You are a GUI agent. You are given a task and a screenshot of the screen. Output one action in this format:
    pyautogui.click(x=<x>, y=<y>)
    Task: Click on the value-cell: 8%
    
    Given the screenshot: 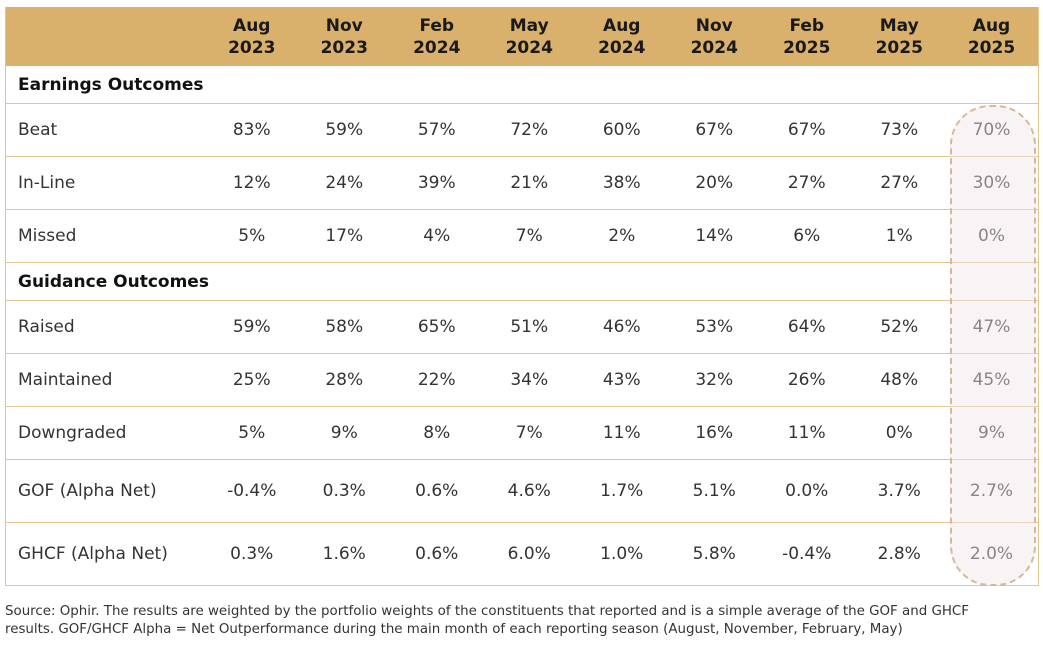 What is the action you would take?
    pyautogui.click(x=436, y=433)
    